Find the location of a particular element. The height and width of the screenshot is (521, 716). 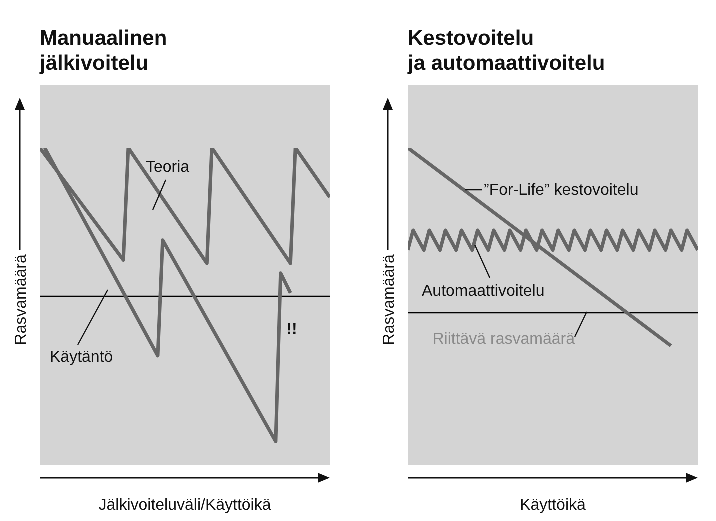

annotation: !! is located at coordinates (292, 329).